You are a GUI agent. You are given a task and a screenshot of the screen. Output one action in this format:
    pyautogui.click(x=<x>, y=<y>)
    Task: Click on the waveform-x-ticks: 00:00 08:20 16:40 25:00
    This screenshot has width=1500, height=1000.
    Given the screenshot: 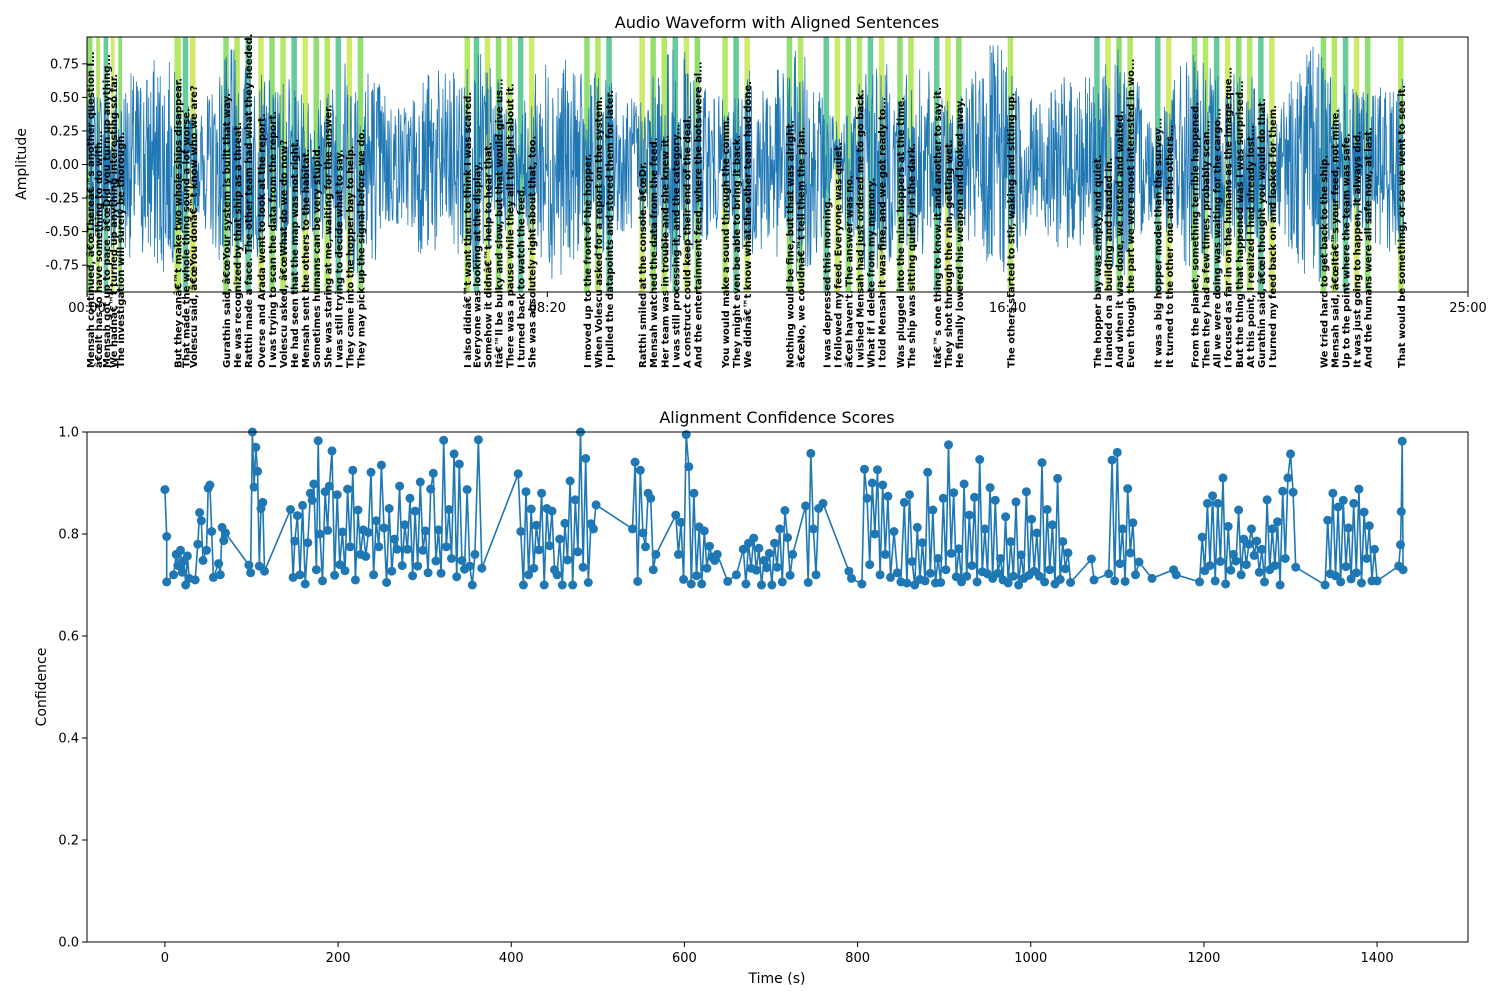 What is the action you would take?
    pyautogui.click(x=777, y=304)
    